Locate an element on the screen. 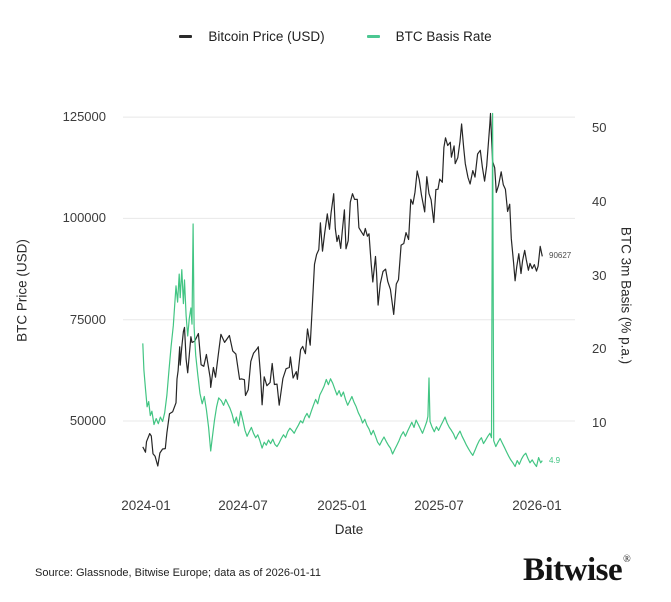 The image size is (671, 602). bitwise-logo-text: Bitwise is located at coordinates (573, 570).